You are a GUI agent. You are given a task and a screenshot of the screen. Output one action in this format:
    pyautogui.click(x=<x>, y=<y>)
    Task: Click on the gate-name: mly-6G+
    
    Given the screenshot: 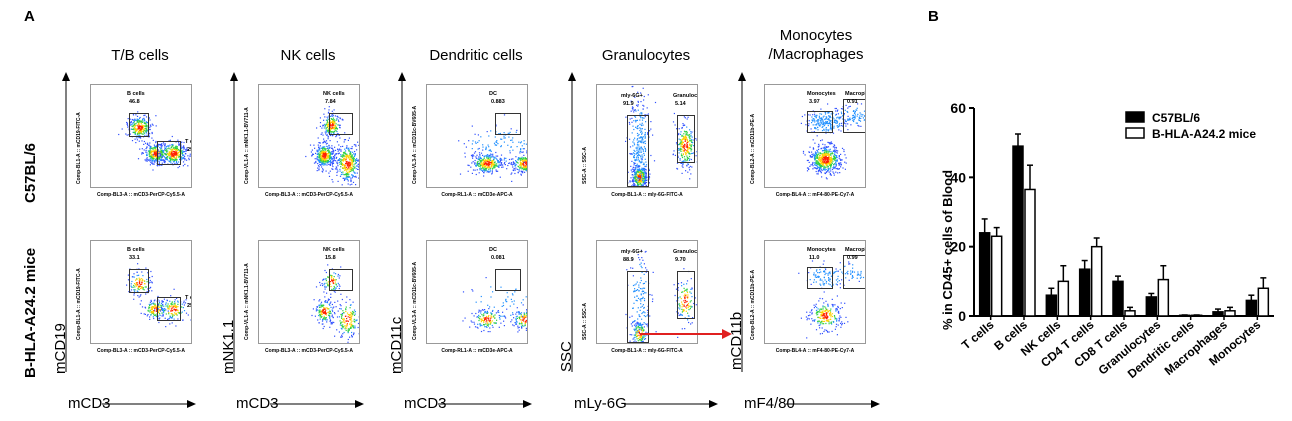 What is the action you would take?
    pyautogui.click(x=632, y=252)
    